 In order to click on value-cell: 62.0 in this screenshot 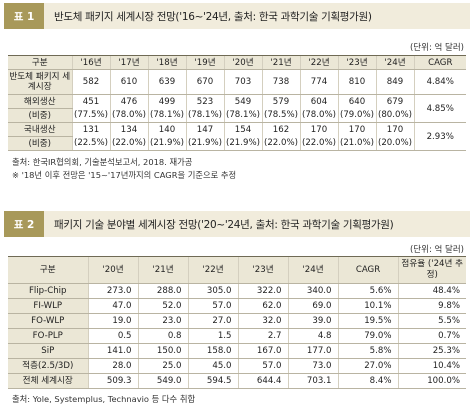, I will do `click(262, 306)`.